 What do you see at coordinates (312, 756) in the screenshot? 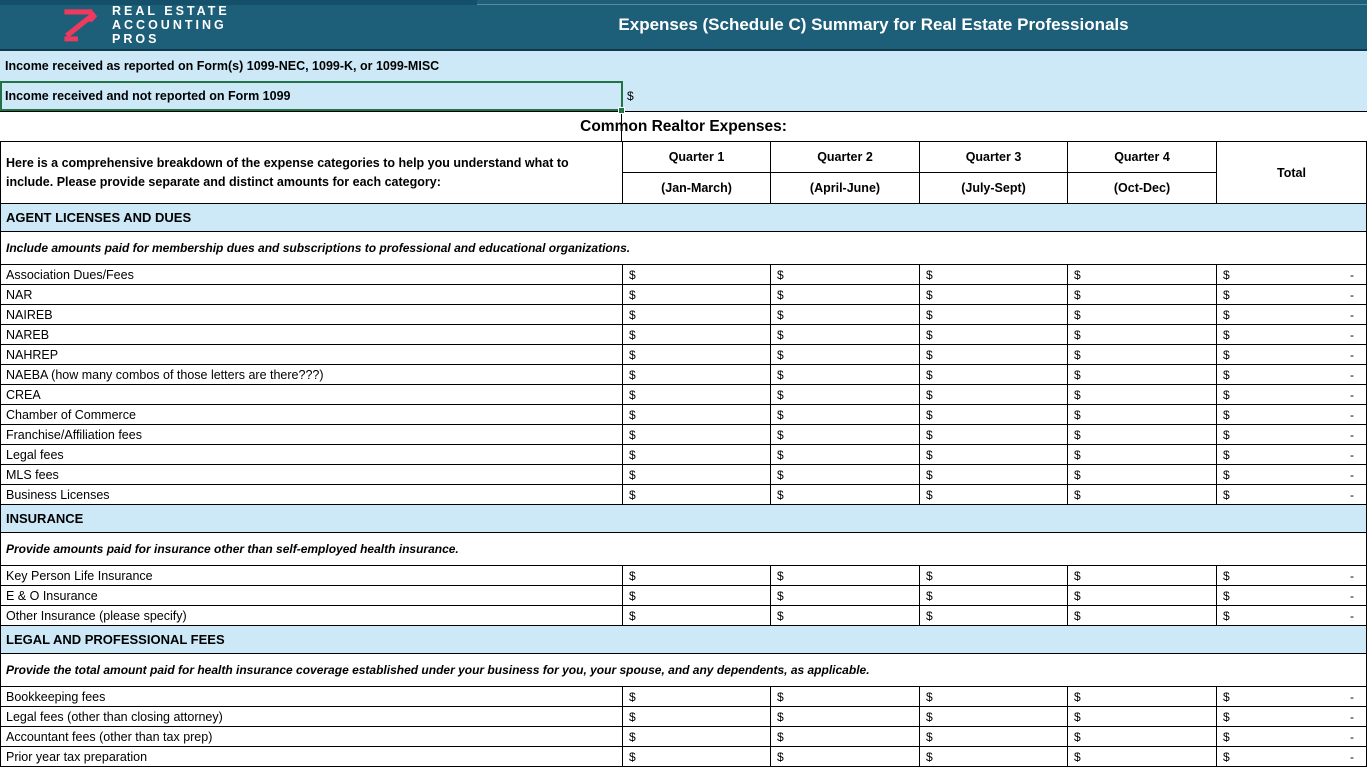
I see `expense-label-cell: Prior year tax preparation` at bounding box center [312, 756].